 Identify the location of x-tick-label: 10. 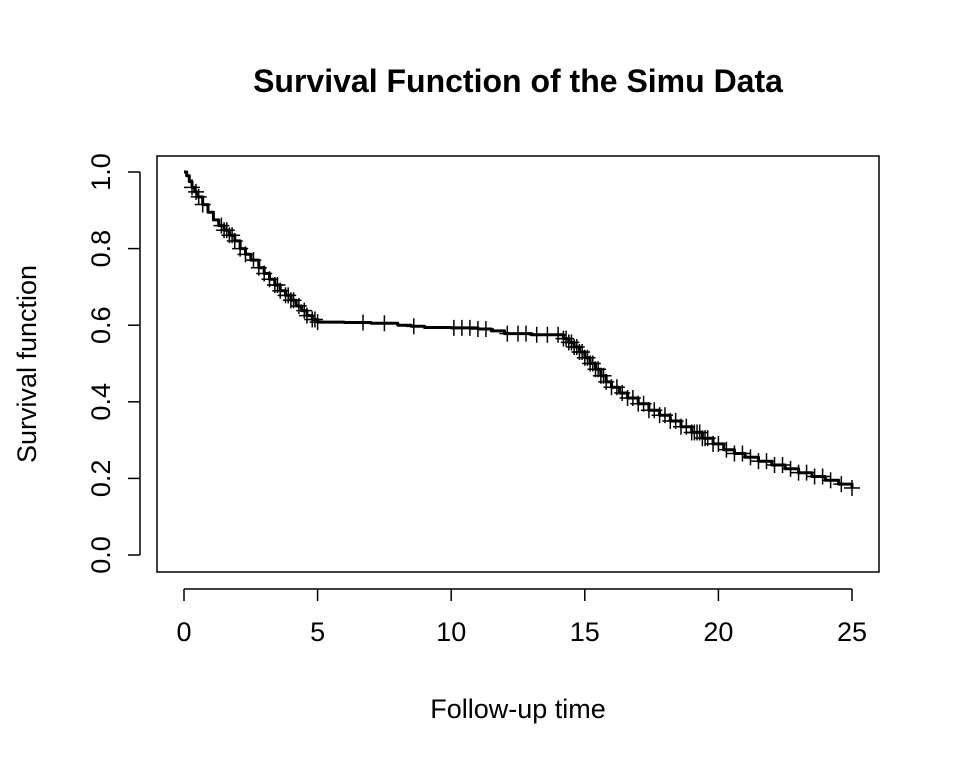
(451, 632).